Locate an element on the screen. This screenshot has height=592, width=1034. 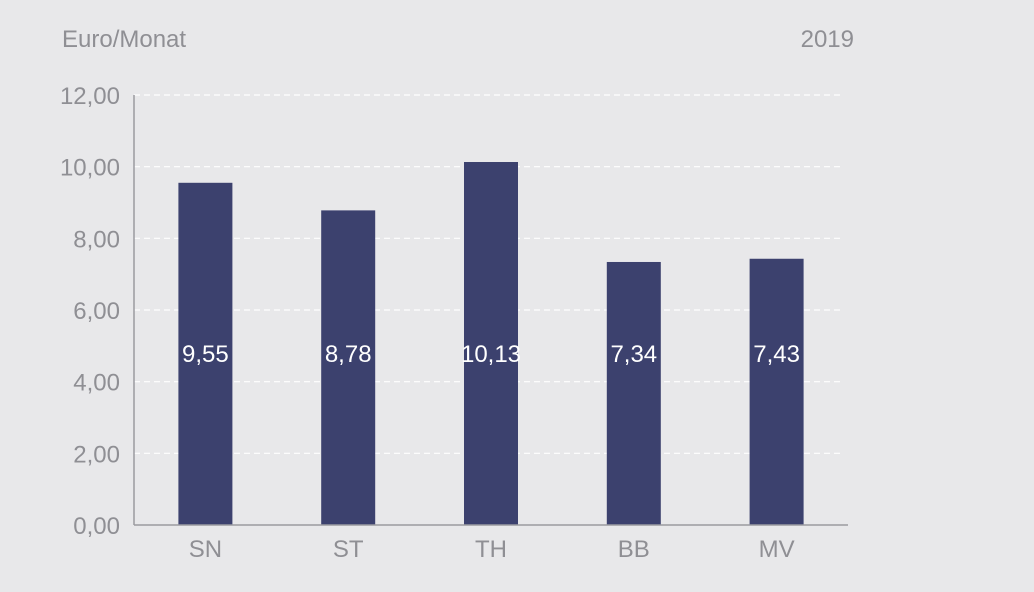
category-label-th: TH is located at coordinates (491, 549).